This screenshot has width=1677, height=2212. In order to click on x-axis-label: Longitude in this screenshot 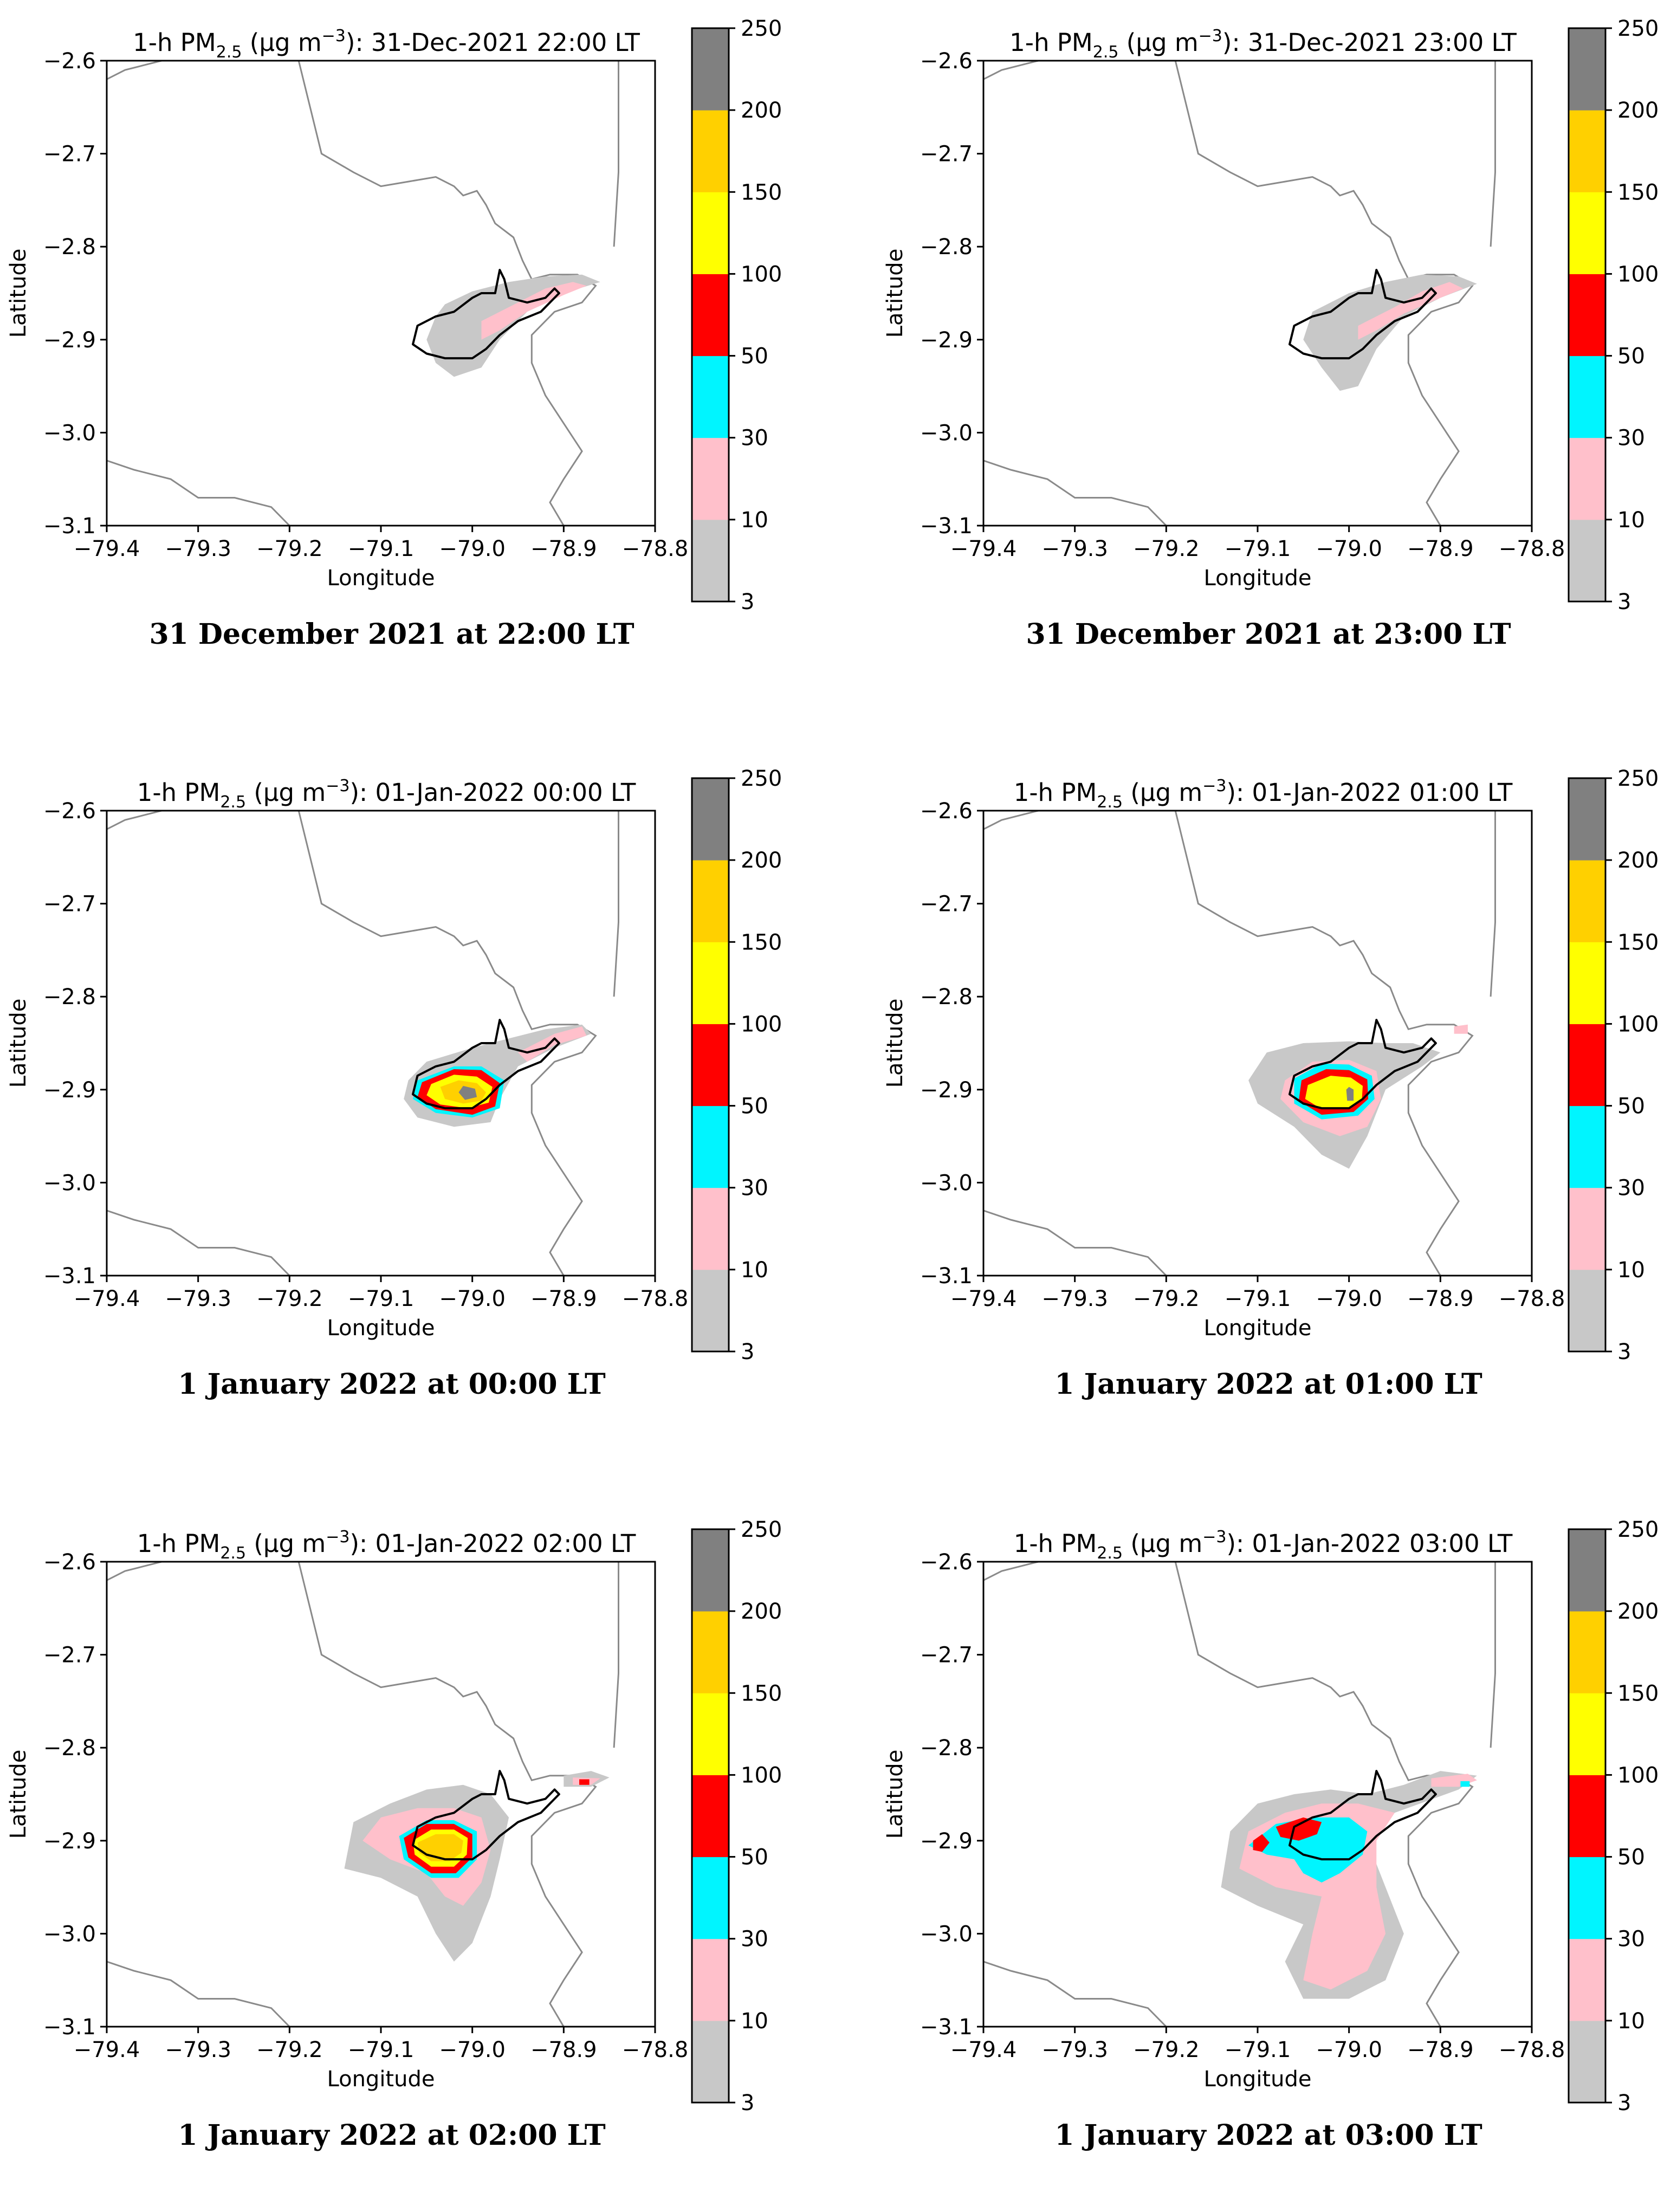, I will do `click(1258, 578)`.